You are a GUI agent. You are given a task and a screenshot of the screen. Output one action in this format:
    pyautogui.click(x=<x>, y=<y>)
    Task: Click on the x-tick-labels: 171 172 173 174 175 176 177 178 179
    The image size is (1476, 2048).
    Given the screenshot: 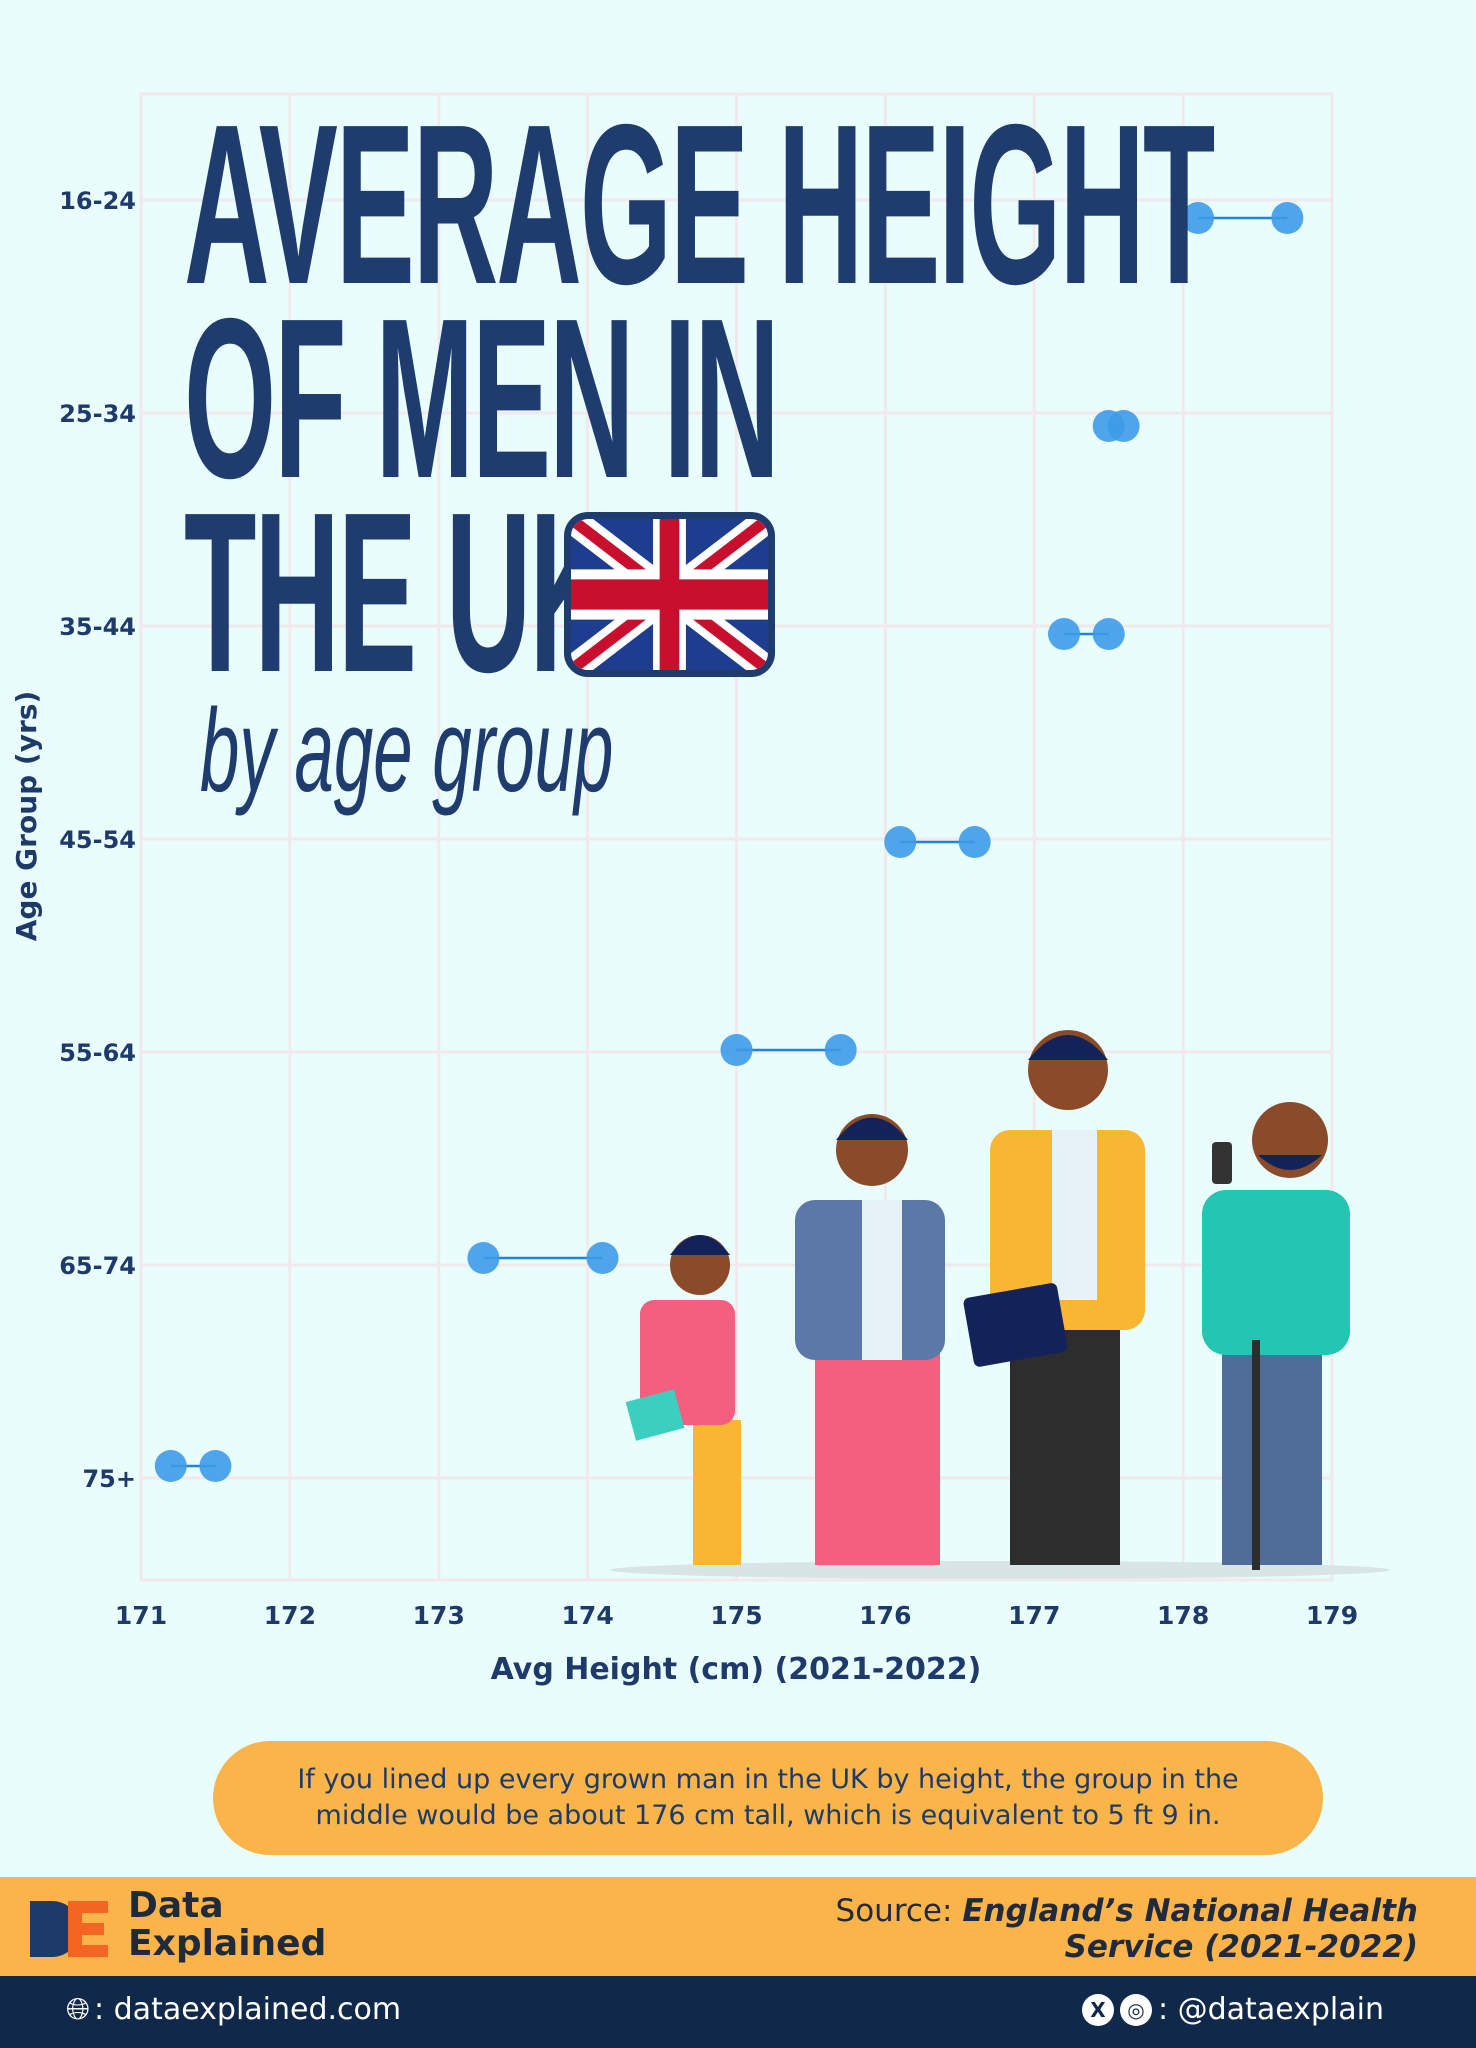 What is the action you would take?
    pyautogui.click(x=736, y=1615)
    